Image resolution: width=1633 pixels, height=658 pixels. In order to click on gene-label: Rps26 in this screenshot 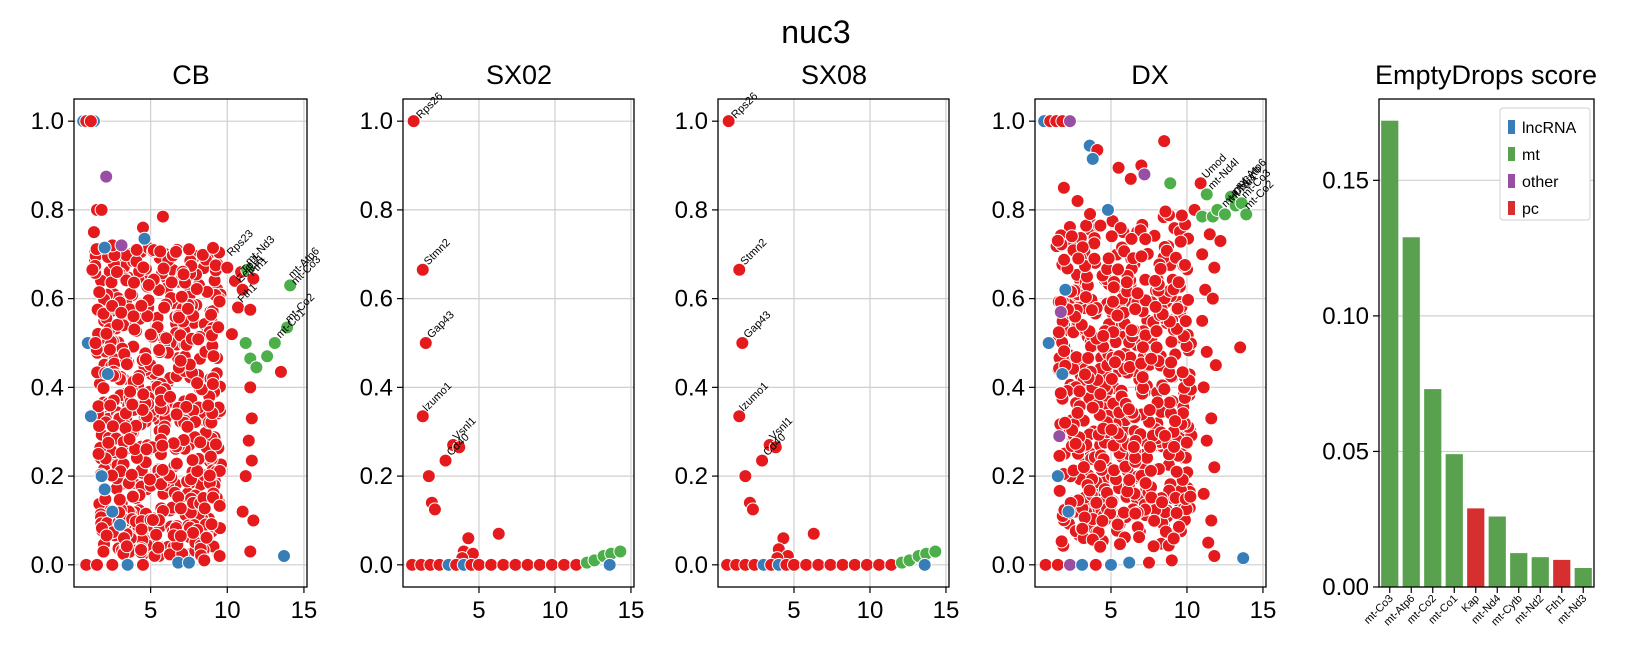, I will do `click(429, 105)`.